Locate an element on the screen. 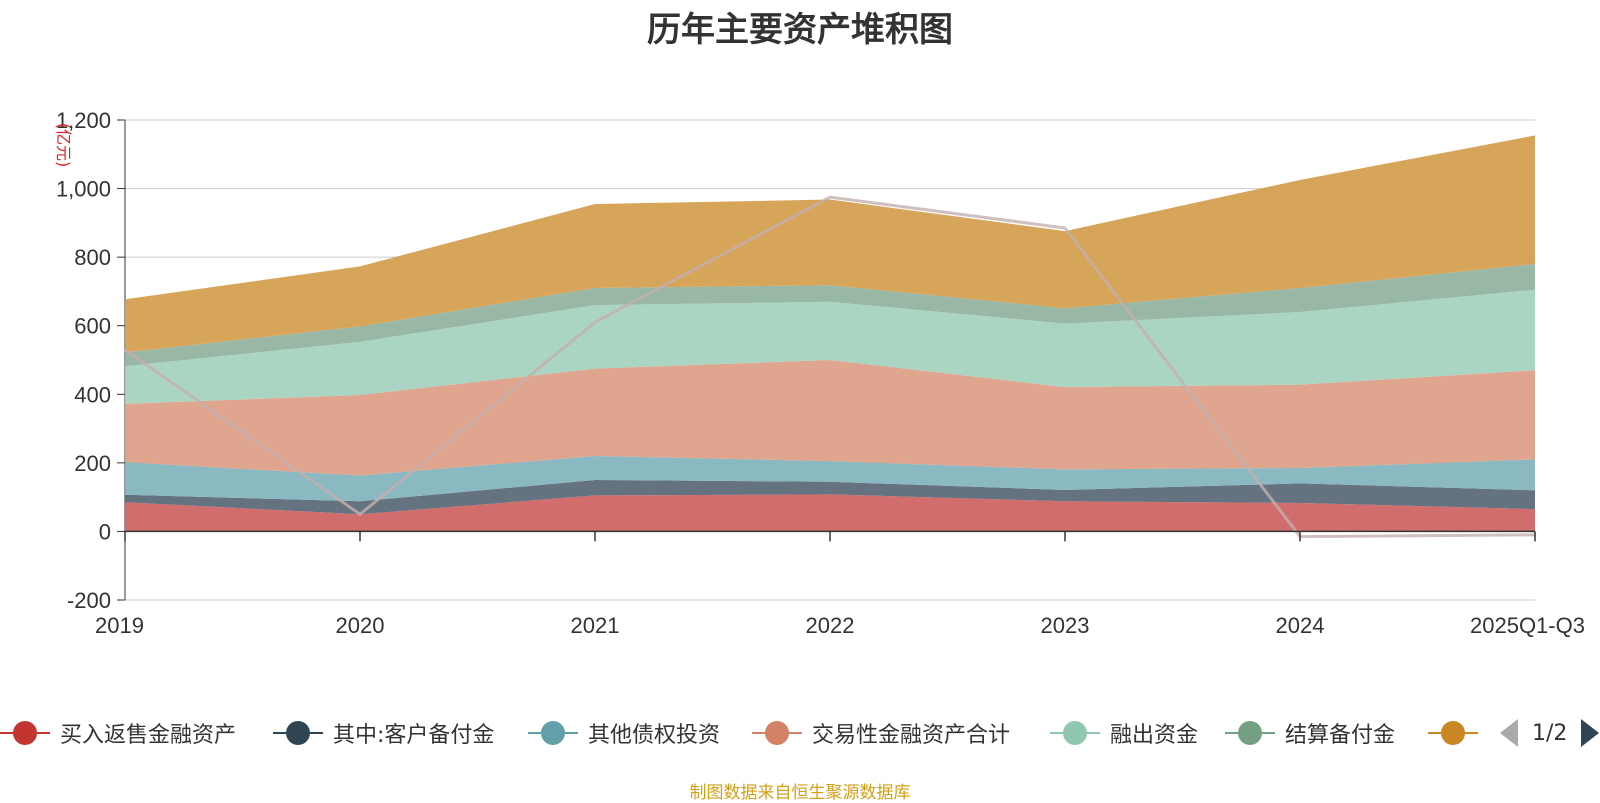  x-tick-label: 2021 is located at coordinates (595, 625).